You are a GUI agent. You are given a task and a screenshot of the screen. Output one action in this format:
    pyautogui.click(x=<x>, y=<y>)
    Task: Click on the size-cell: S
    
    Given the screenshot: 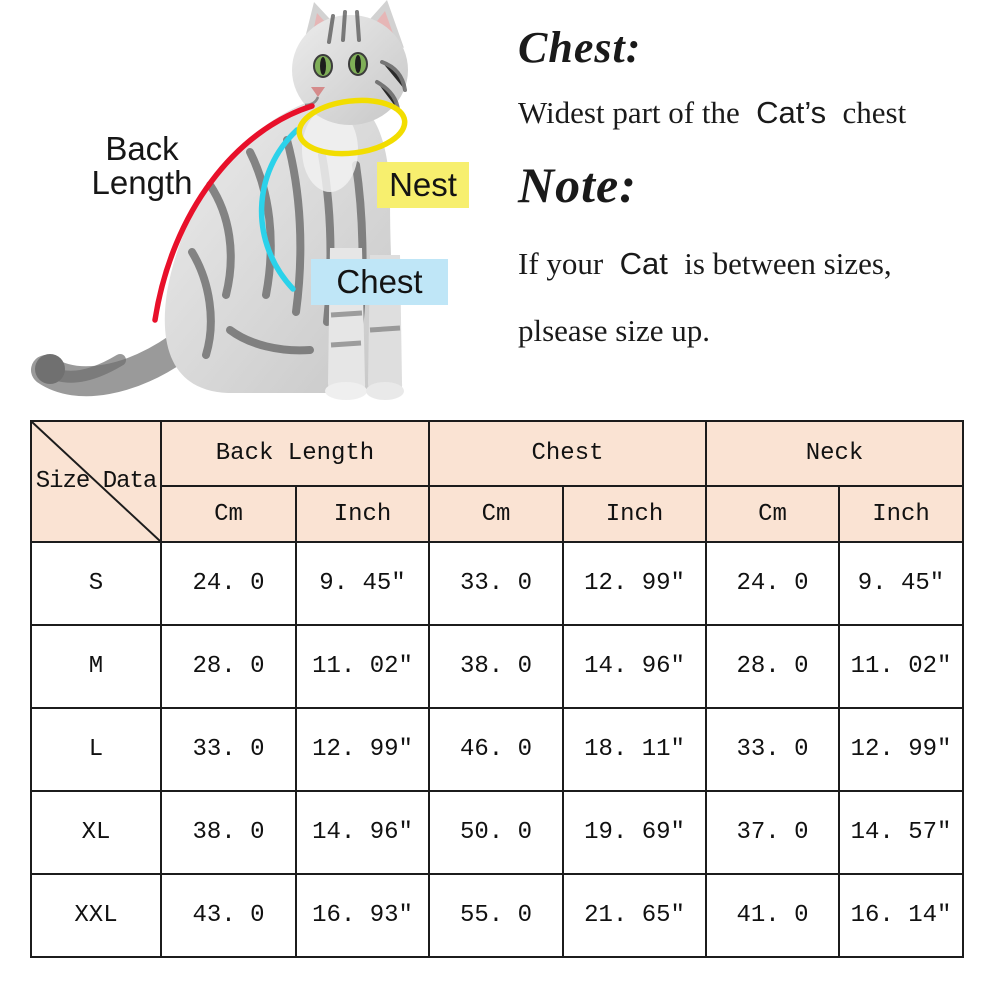 What is the action you would take?
    pyautogui.click(x=96, y=583)
    